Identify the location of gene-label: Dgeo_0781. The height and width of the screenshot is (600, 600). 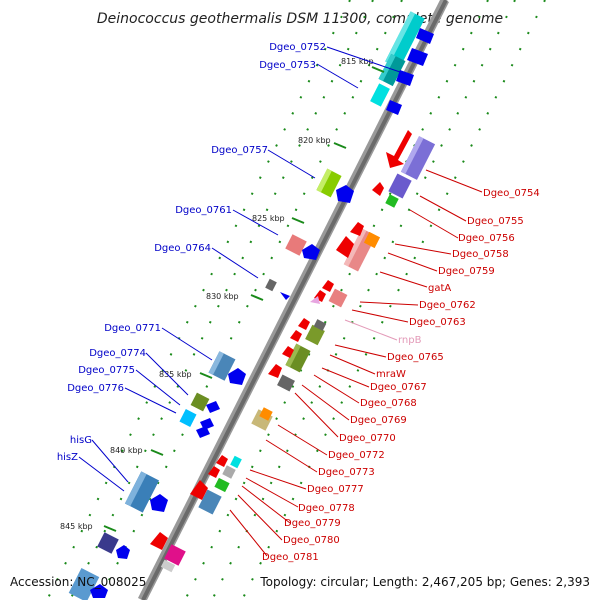
(290, 557).